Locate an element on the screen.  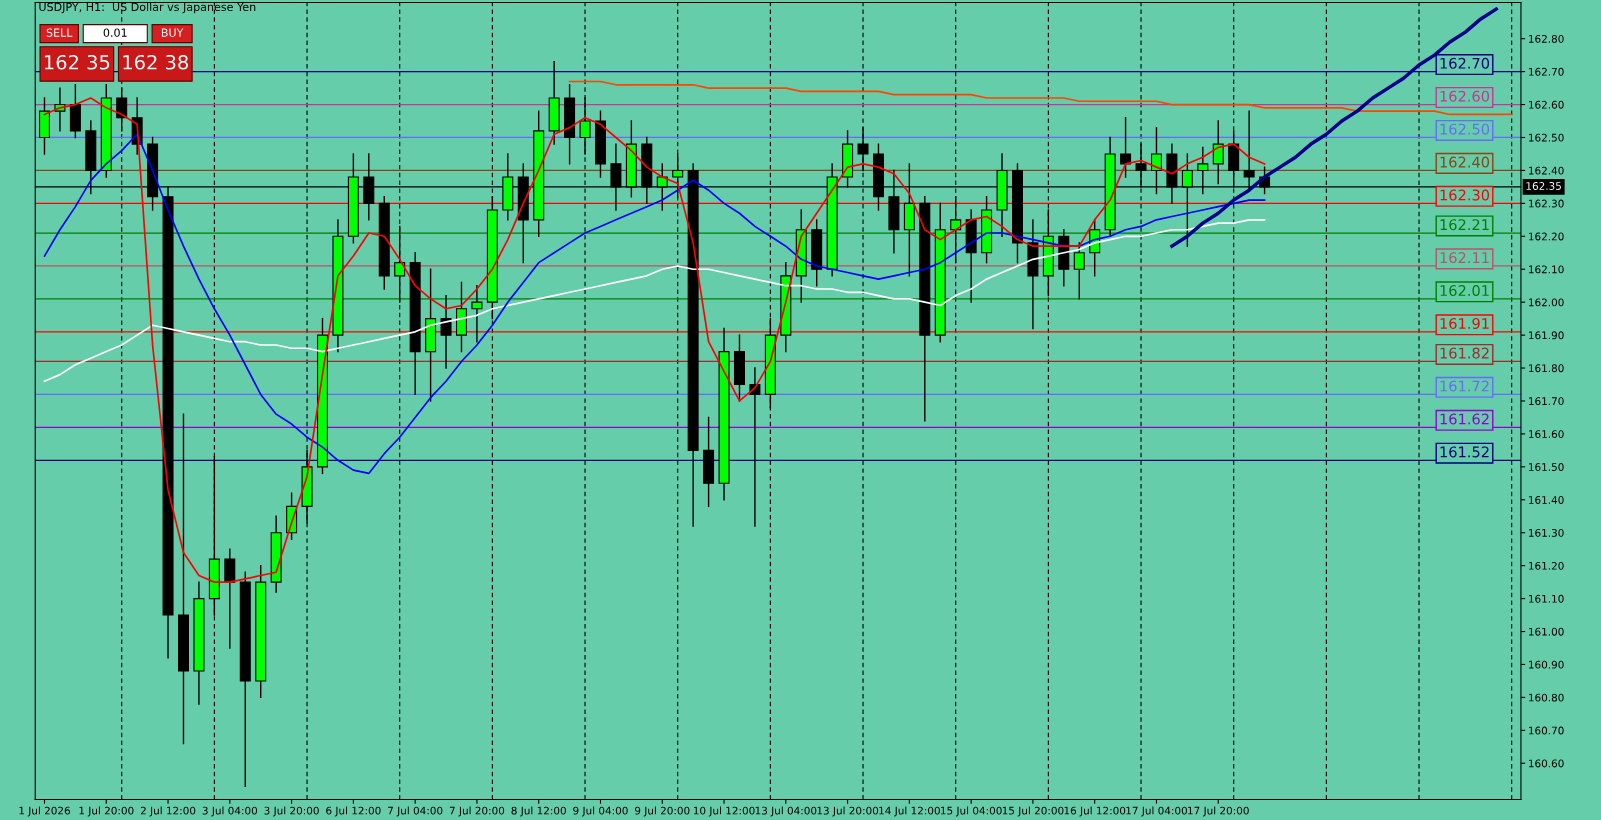
annotation: 0.01 is located at coordinates (115, 32).